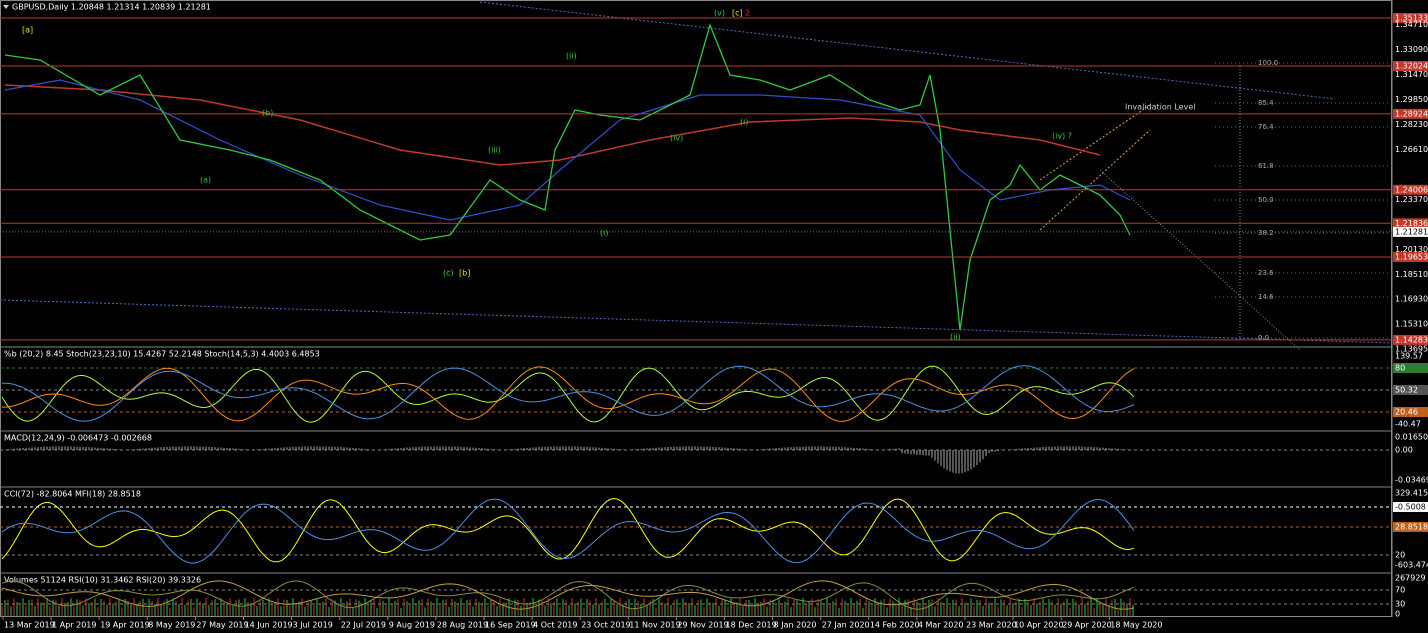  Describe the element at coordinates (1404, 450) in the screenshot. I see `scale-label: 0.00` at that location.